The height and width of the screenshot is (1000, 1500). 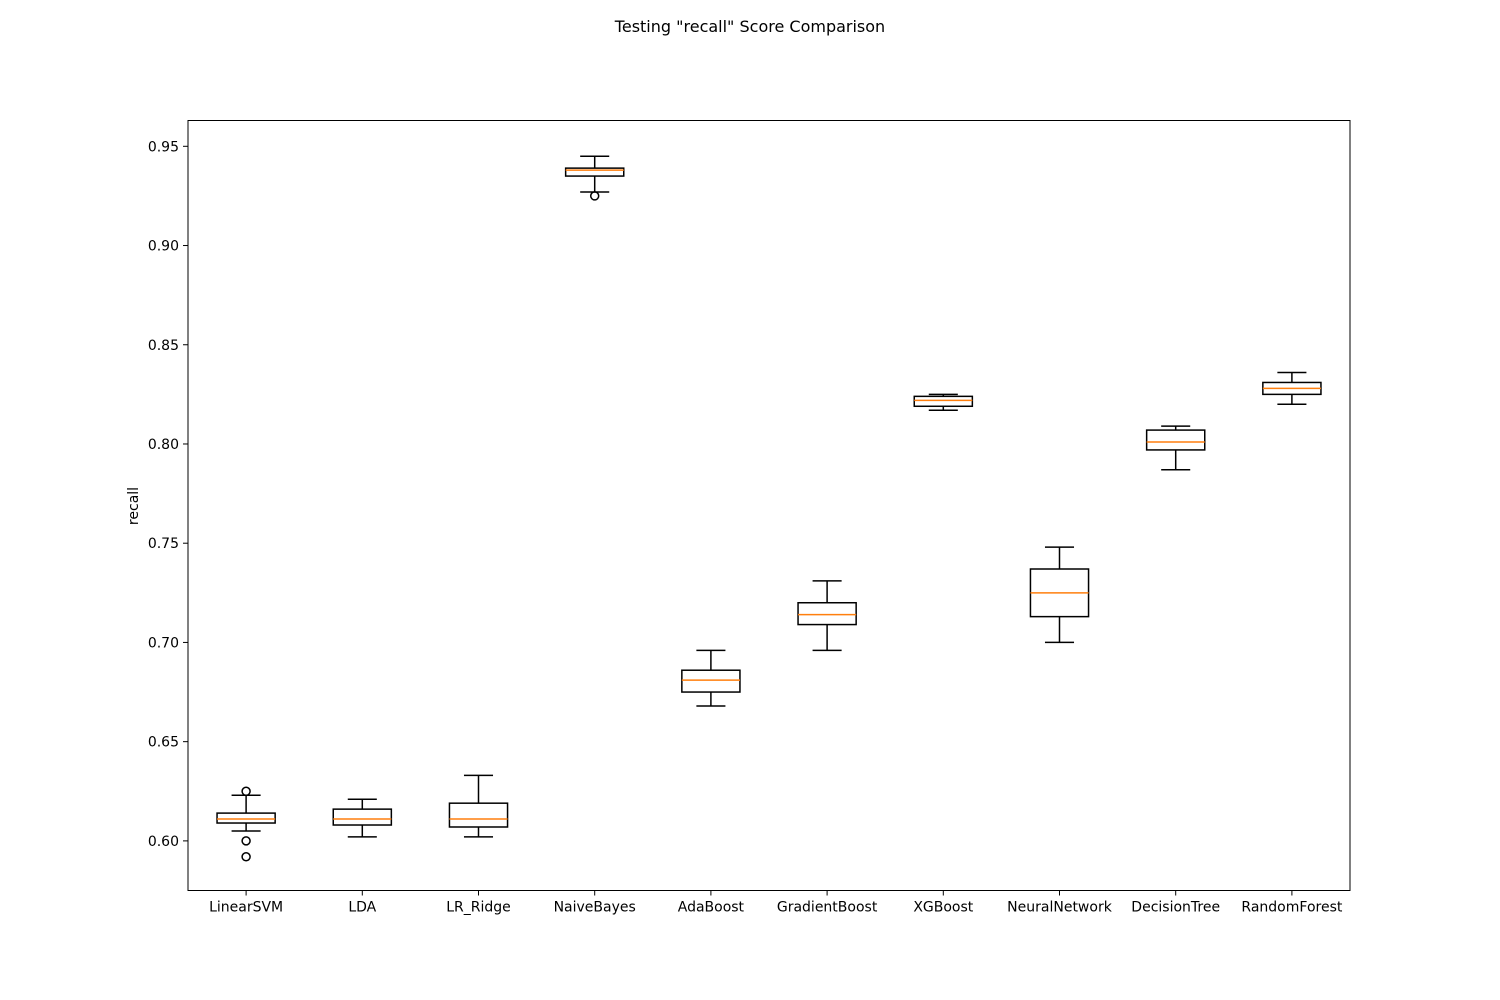 I want to click on x-tick-label: GradientBoost, so click(x=827, y=908).